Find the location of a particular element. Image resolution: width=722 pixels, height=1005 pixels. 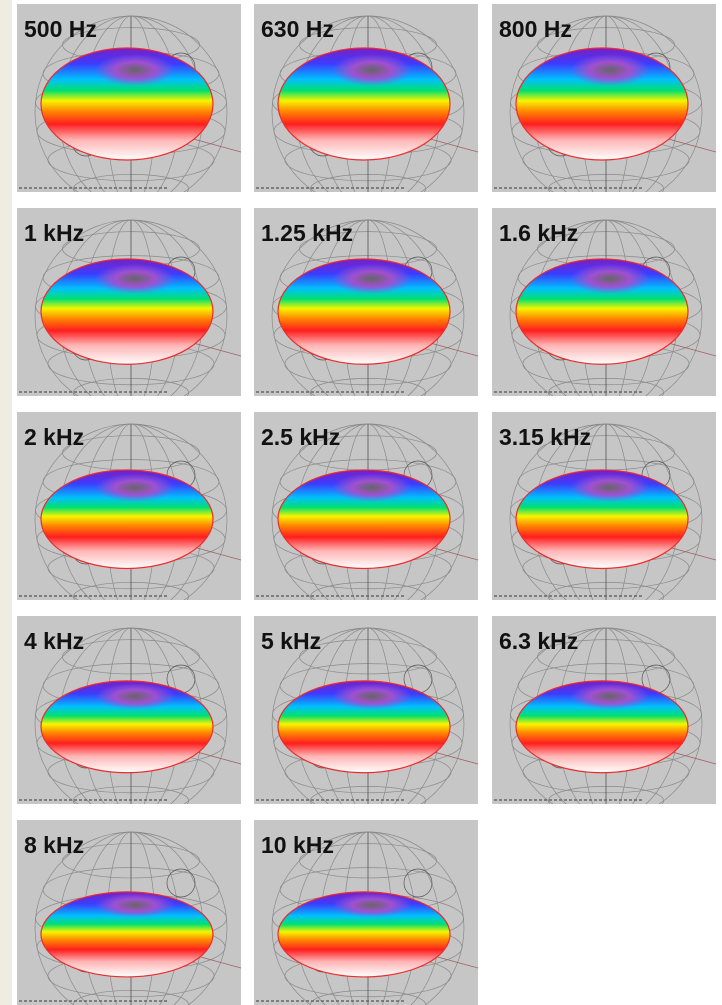

tile-label: 1.25 kHz is located at coordinates (307, 233).